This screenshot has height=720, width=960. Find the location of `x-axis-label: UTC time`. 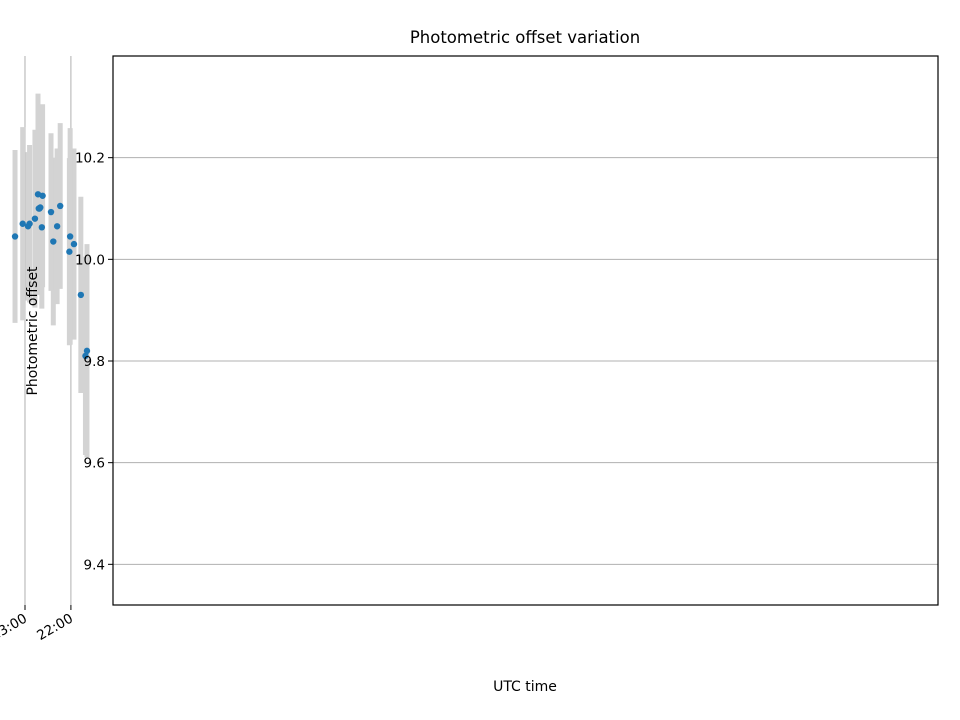

x-axis-label: UTC time is located at coordinates (525, 687).